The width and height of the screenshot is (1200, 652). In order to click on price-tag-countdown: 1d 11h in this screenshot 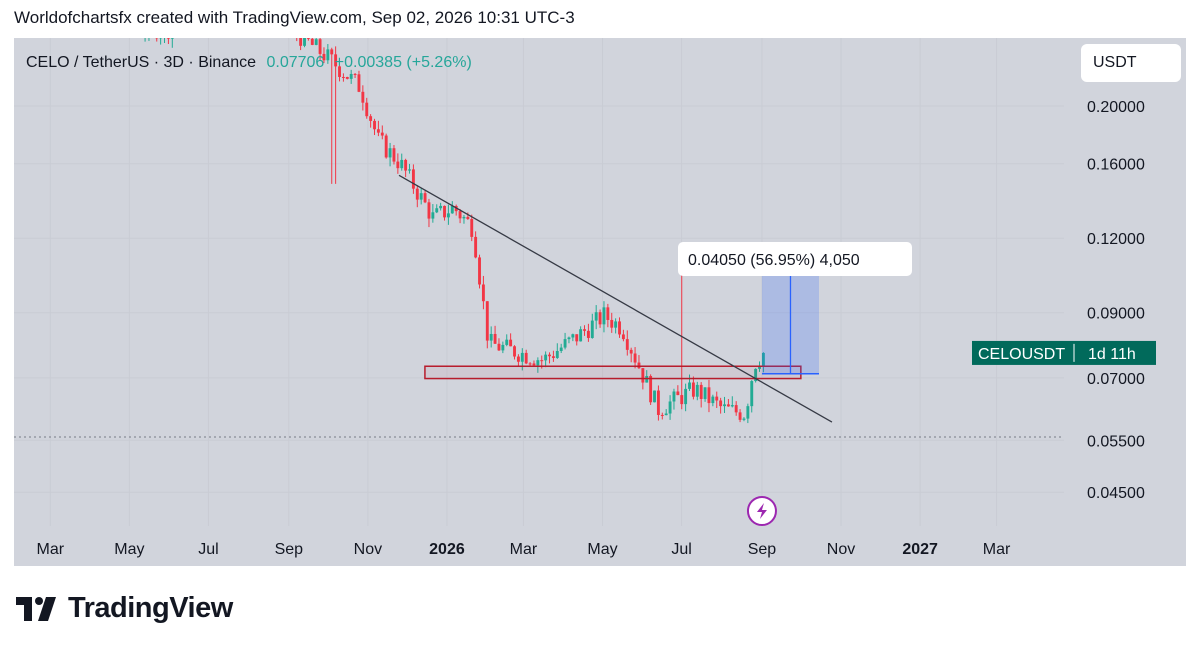, I will do `click(1112, 354)`.